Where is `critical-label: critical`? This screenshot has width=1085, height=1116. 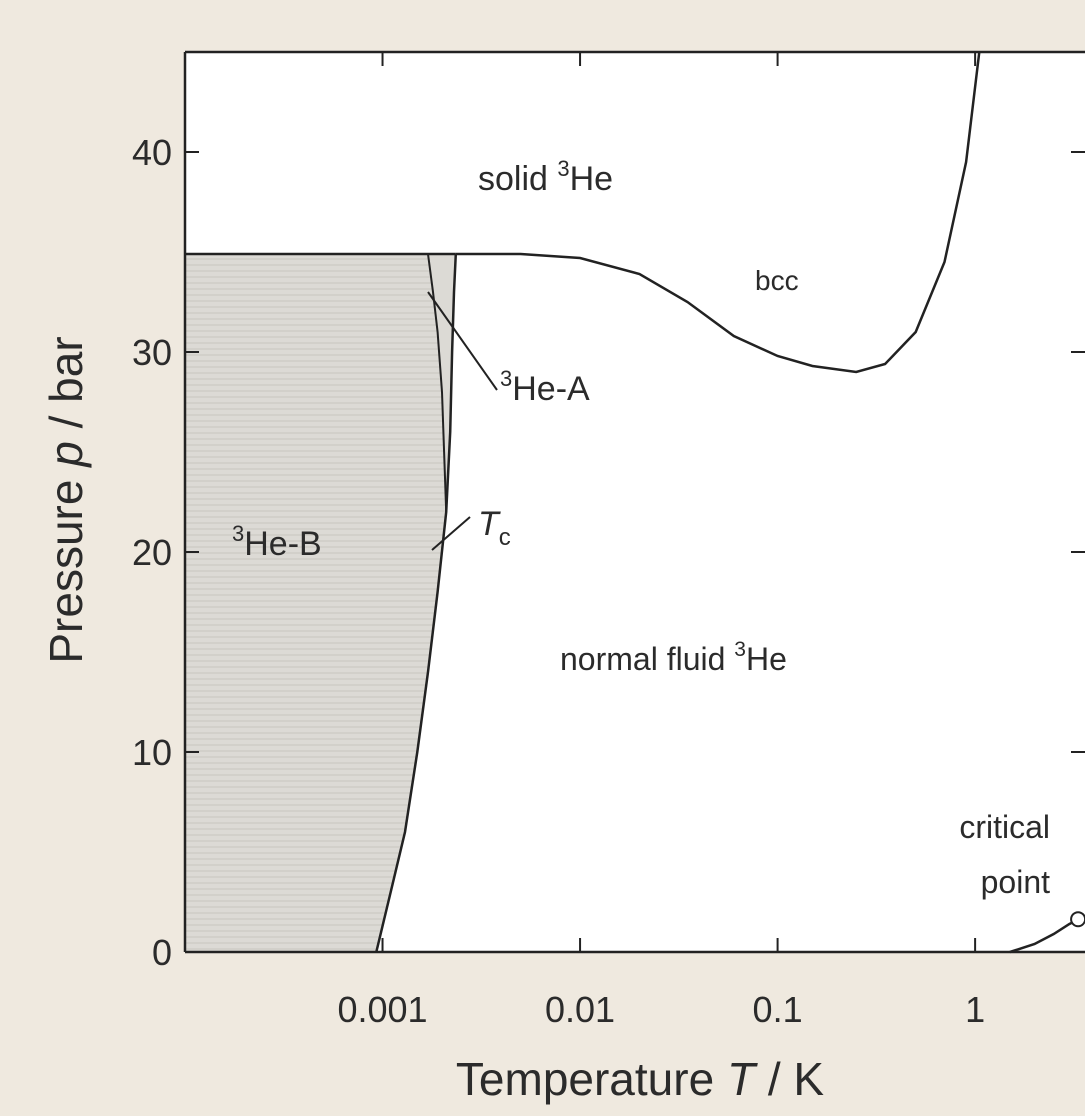 critical-label: critical is located at coordinates (1004, 827).